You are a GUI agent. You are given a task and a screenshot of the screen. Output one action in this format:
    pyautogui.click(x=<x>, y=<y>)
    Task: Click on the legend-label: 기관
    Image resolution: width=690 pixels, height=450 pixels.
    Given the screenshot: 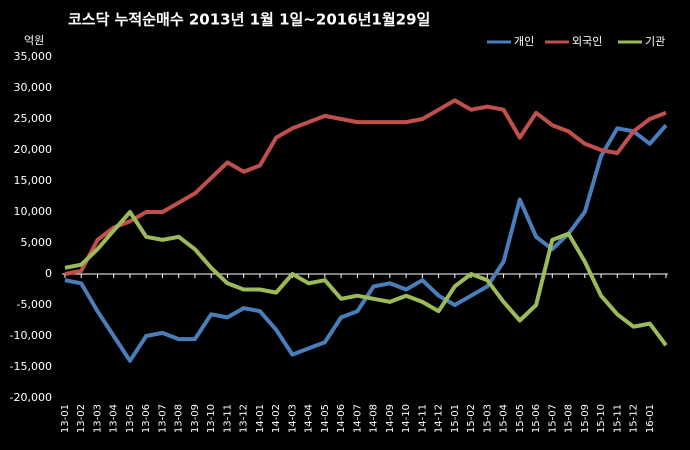 What is the action you would take?
    pyautogui.click(x=655, y=41)
    